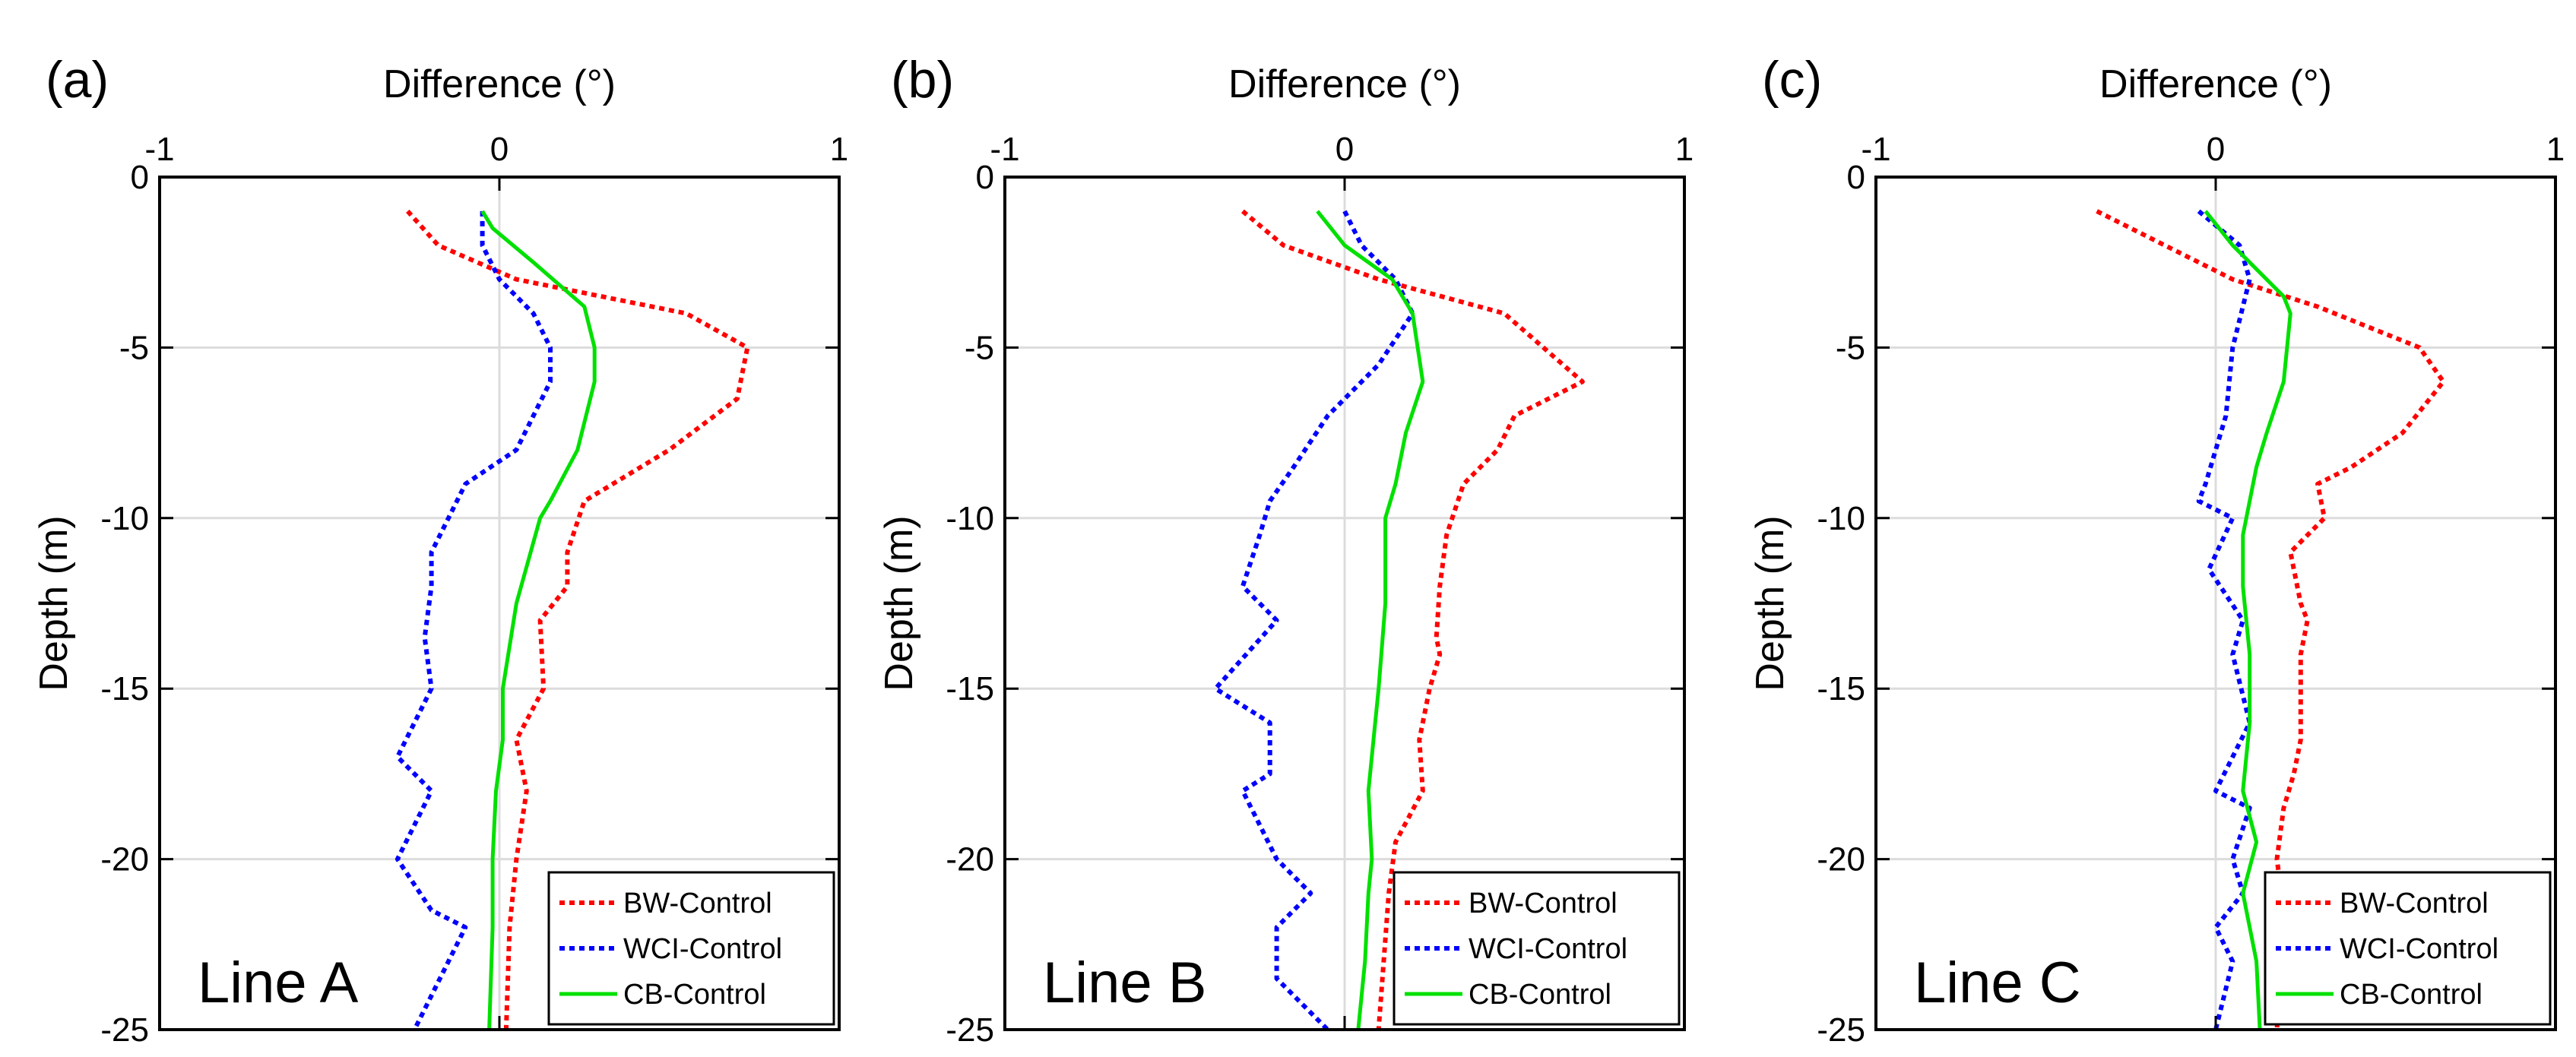 Image resolution: width=2576 pixels, height=1057 pixels. I want to click on panel-label: (c), so click(1792, 80).